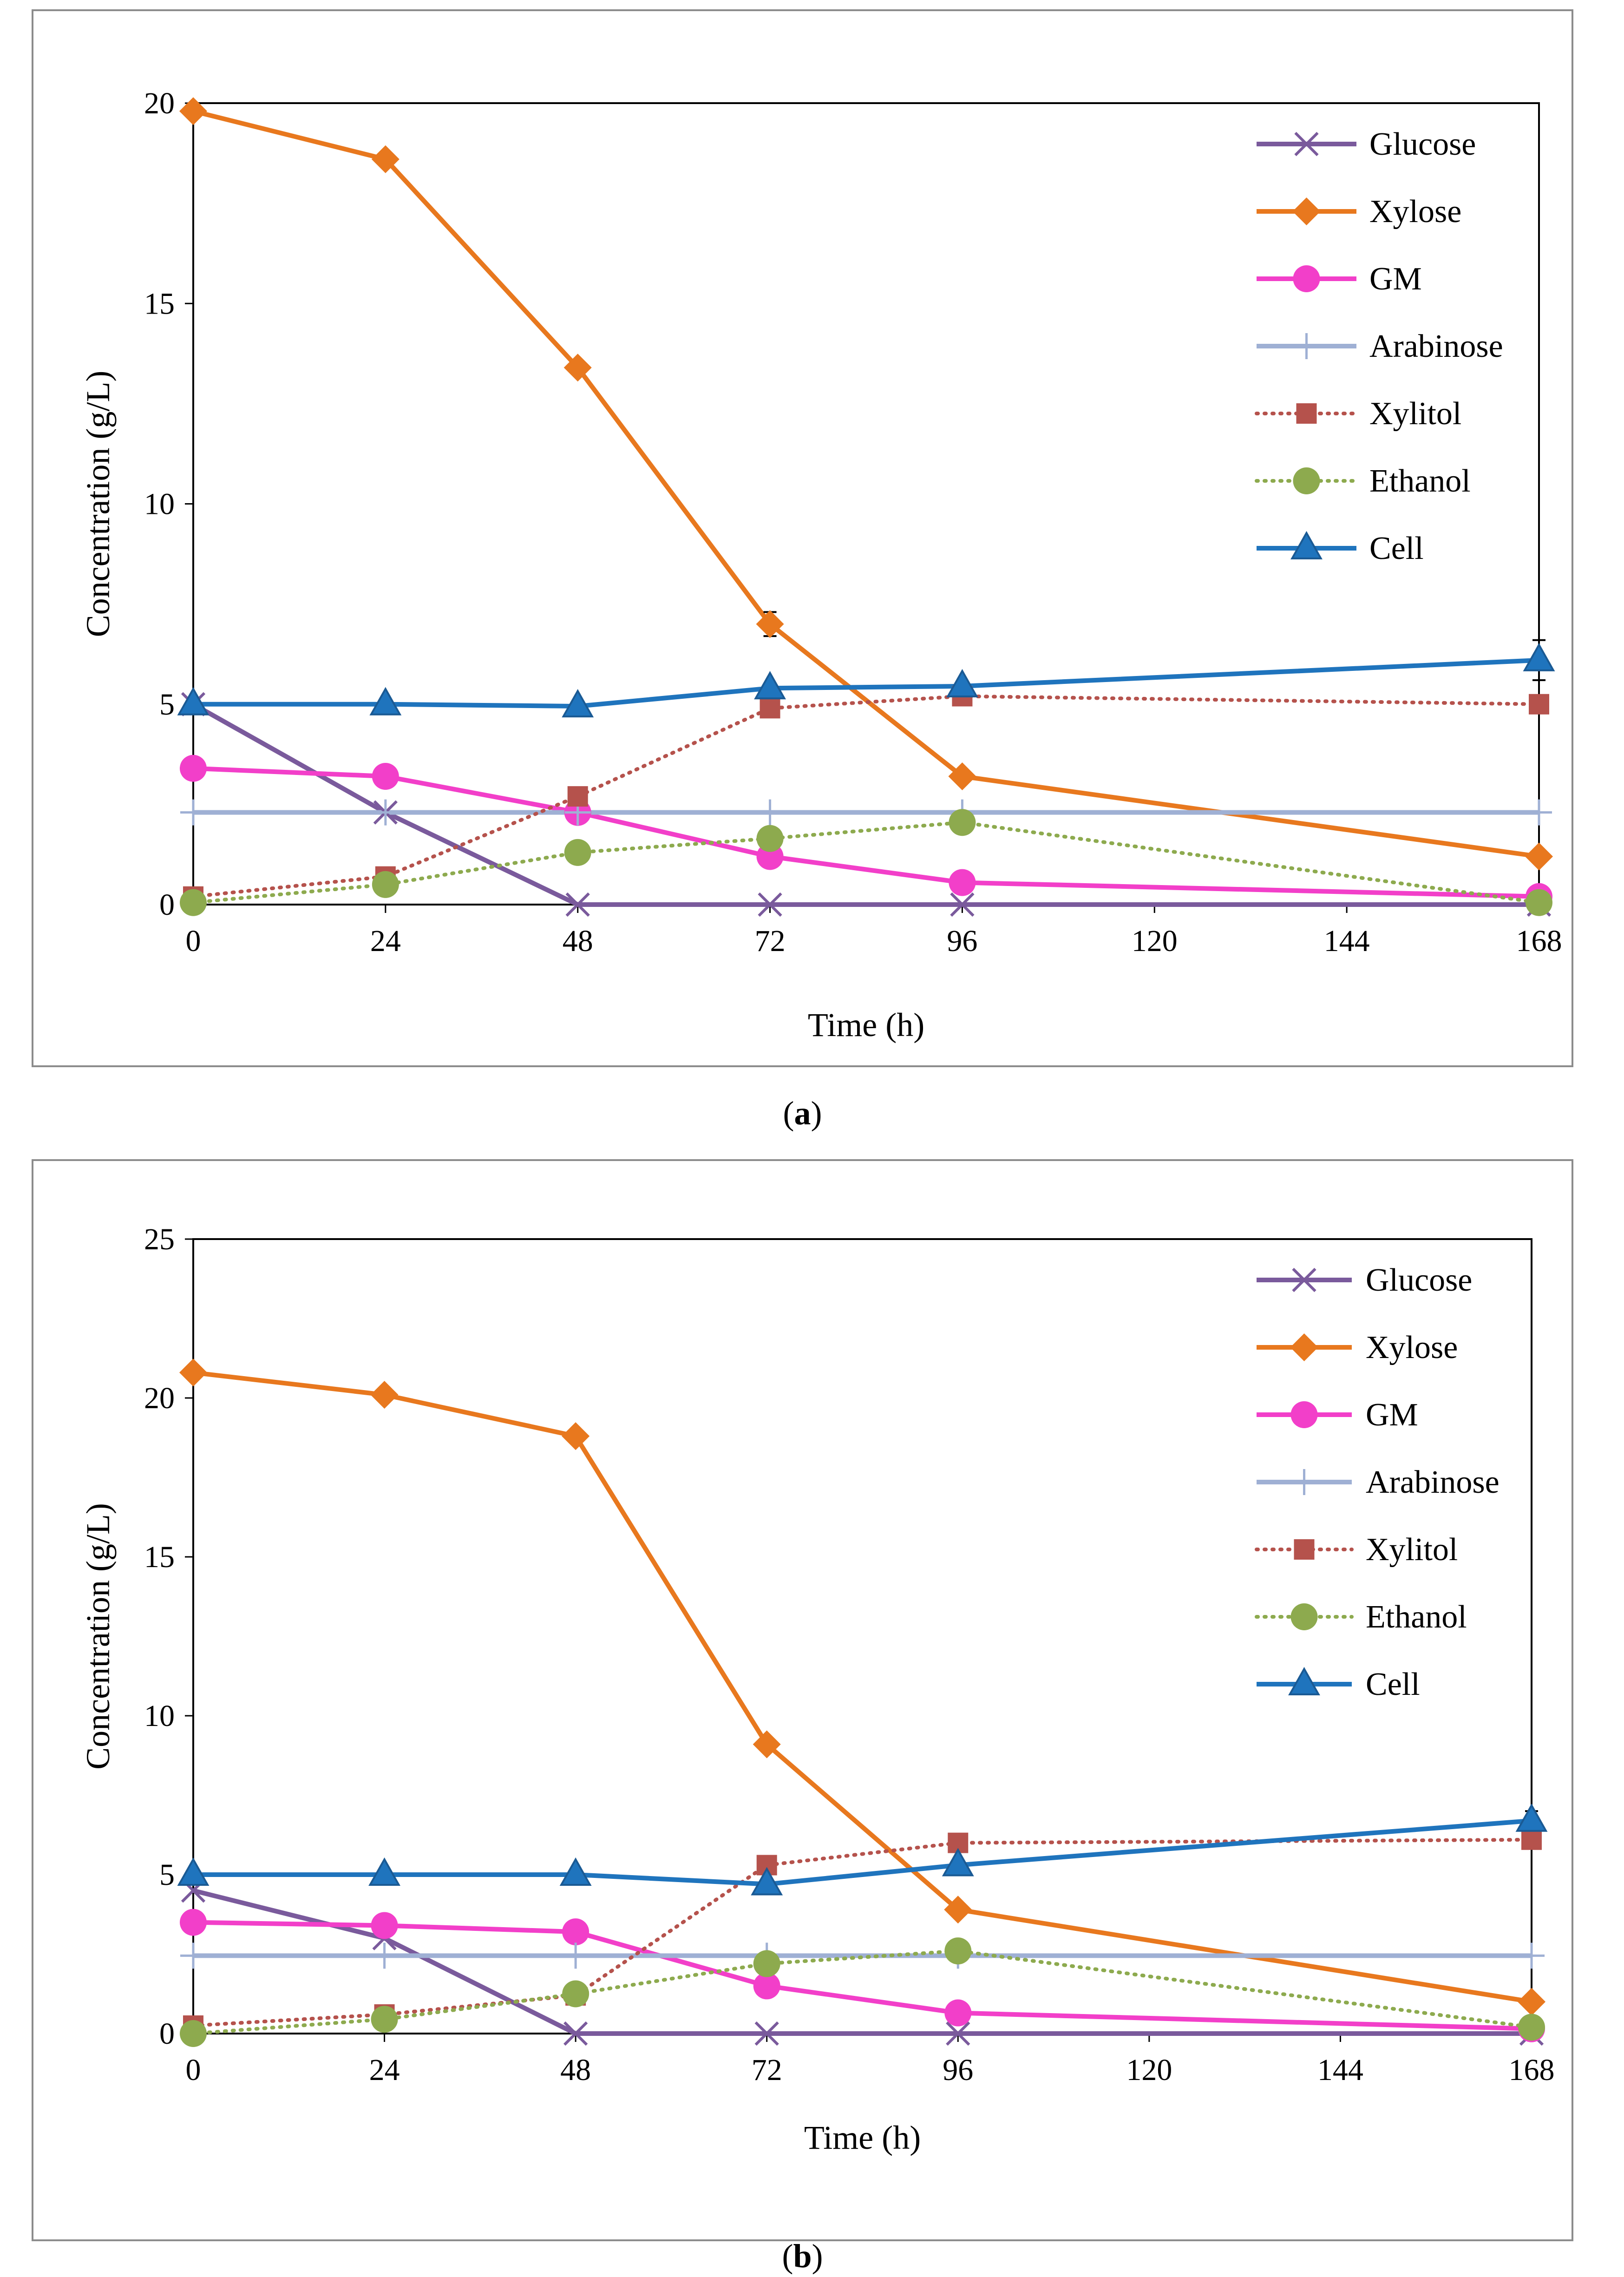 The image size is (1624, 2277). Describe the element at coordinates (160, 1398) in the screenshot. I see `y-tick-label: 20` at that location.